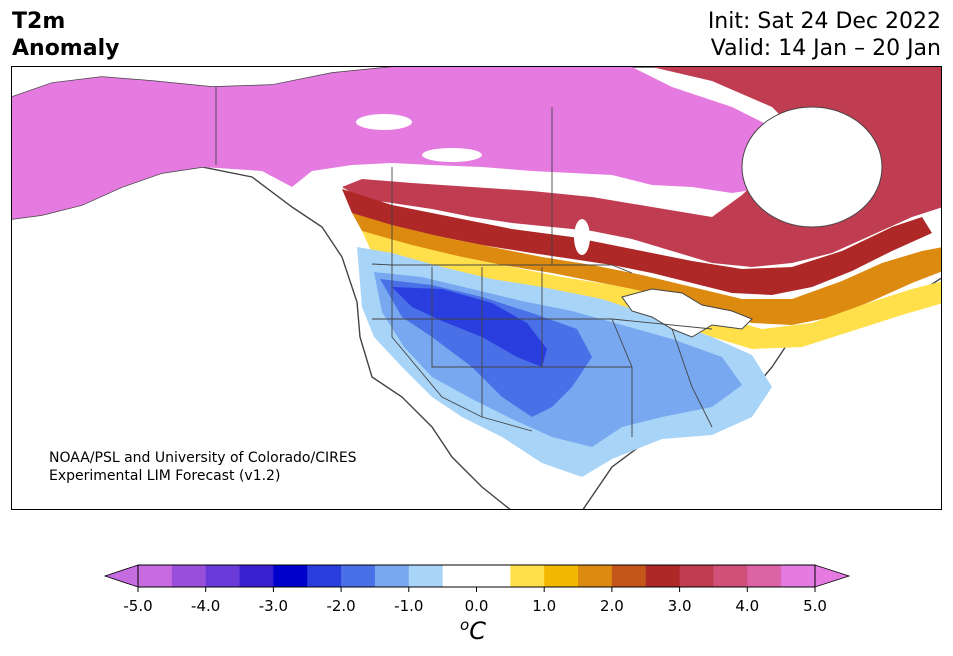  I want to click on title-line-1: T2m, so click(39, 21).